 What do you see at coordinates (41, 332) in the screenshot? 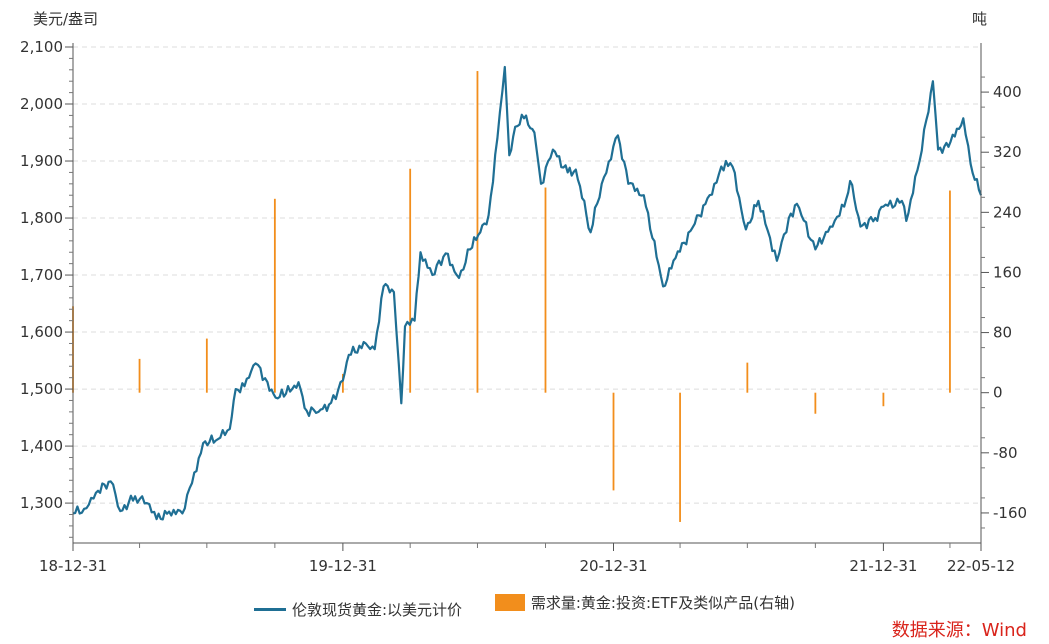
I see `left-tick-label: 1,600` at bounding box center [41, 332].